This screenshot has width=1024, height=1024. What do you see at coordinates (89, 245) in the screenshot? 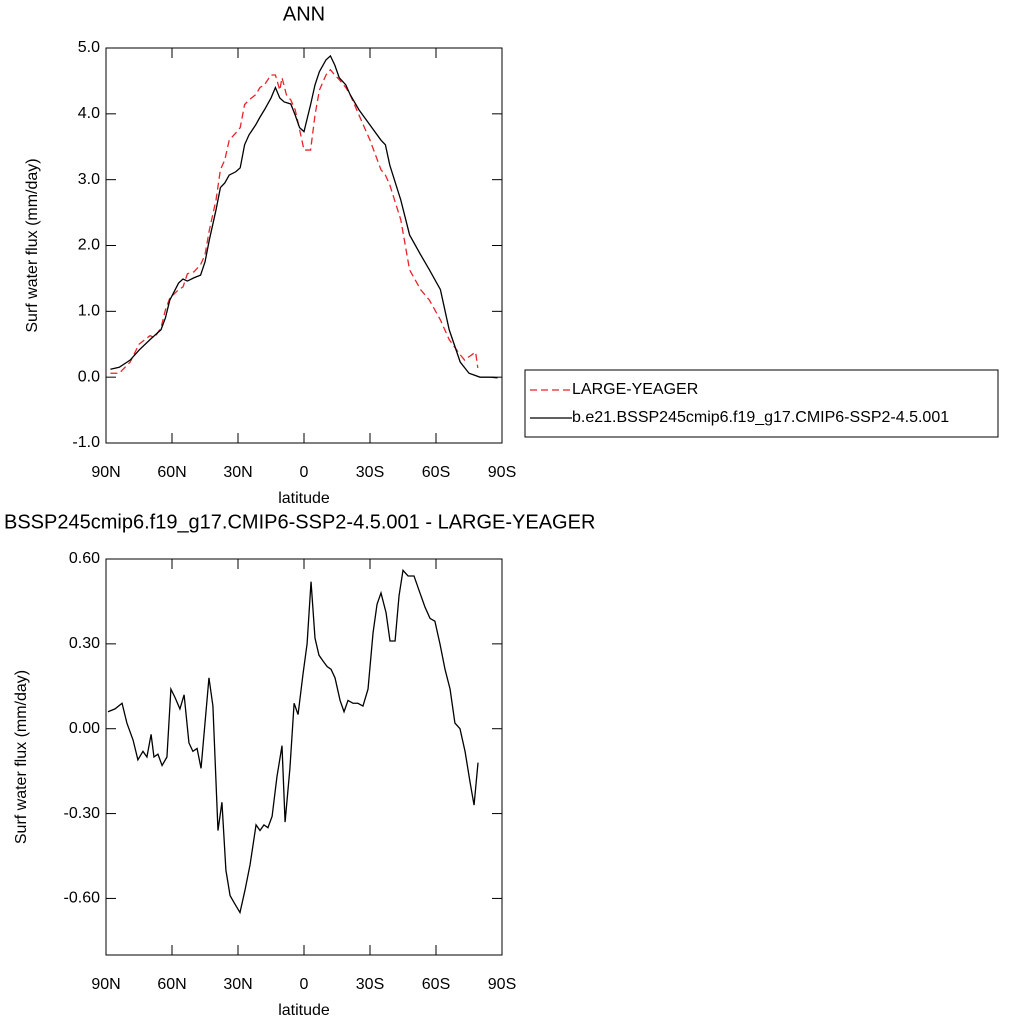
I see `y-tick-label: 2.0` at bounding box center [89, 245].